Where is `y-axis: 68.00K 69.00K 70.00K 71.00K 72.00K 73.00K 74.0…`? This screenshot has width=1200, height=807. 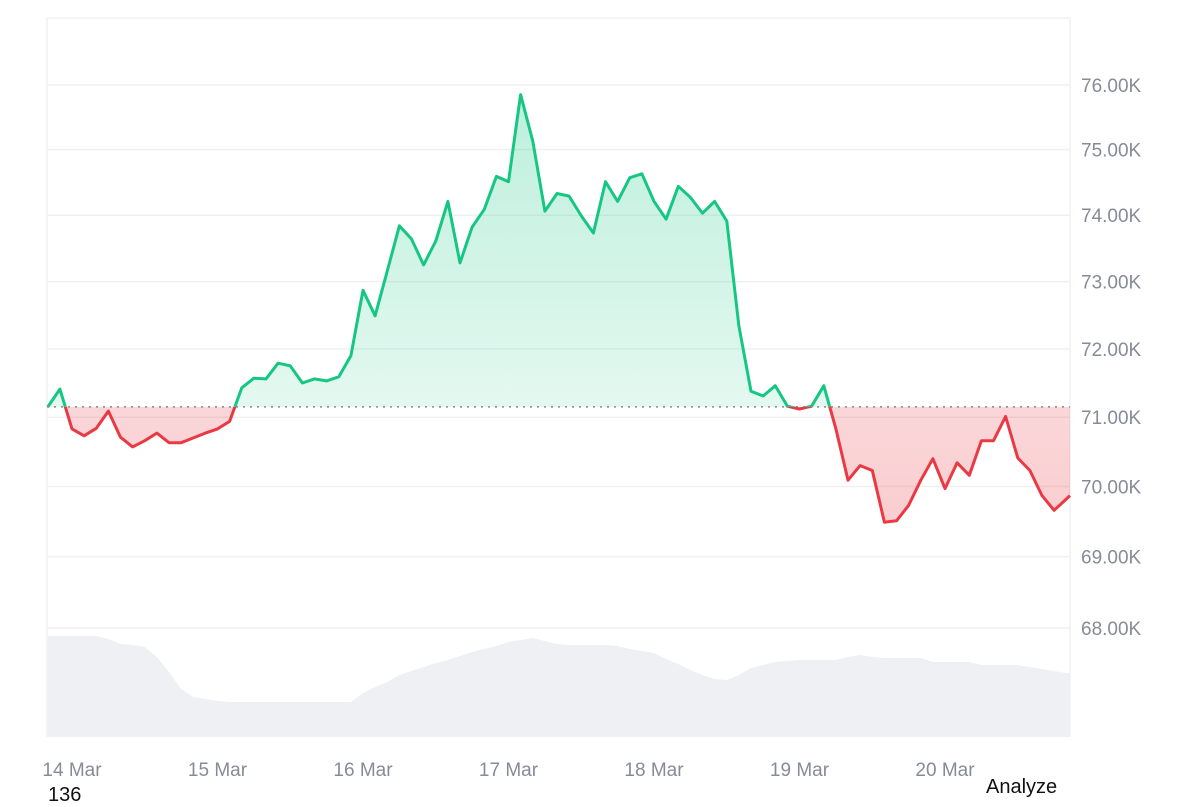
y-axis: 68.00K 69.00K 70.00K 71.00K 72.00K 73.00K 74.0… is located at coordinates (1111, 358).